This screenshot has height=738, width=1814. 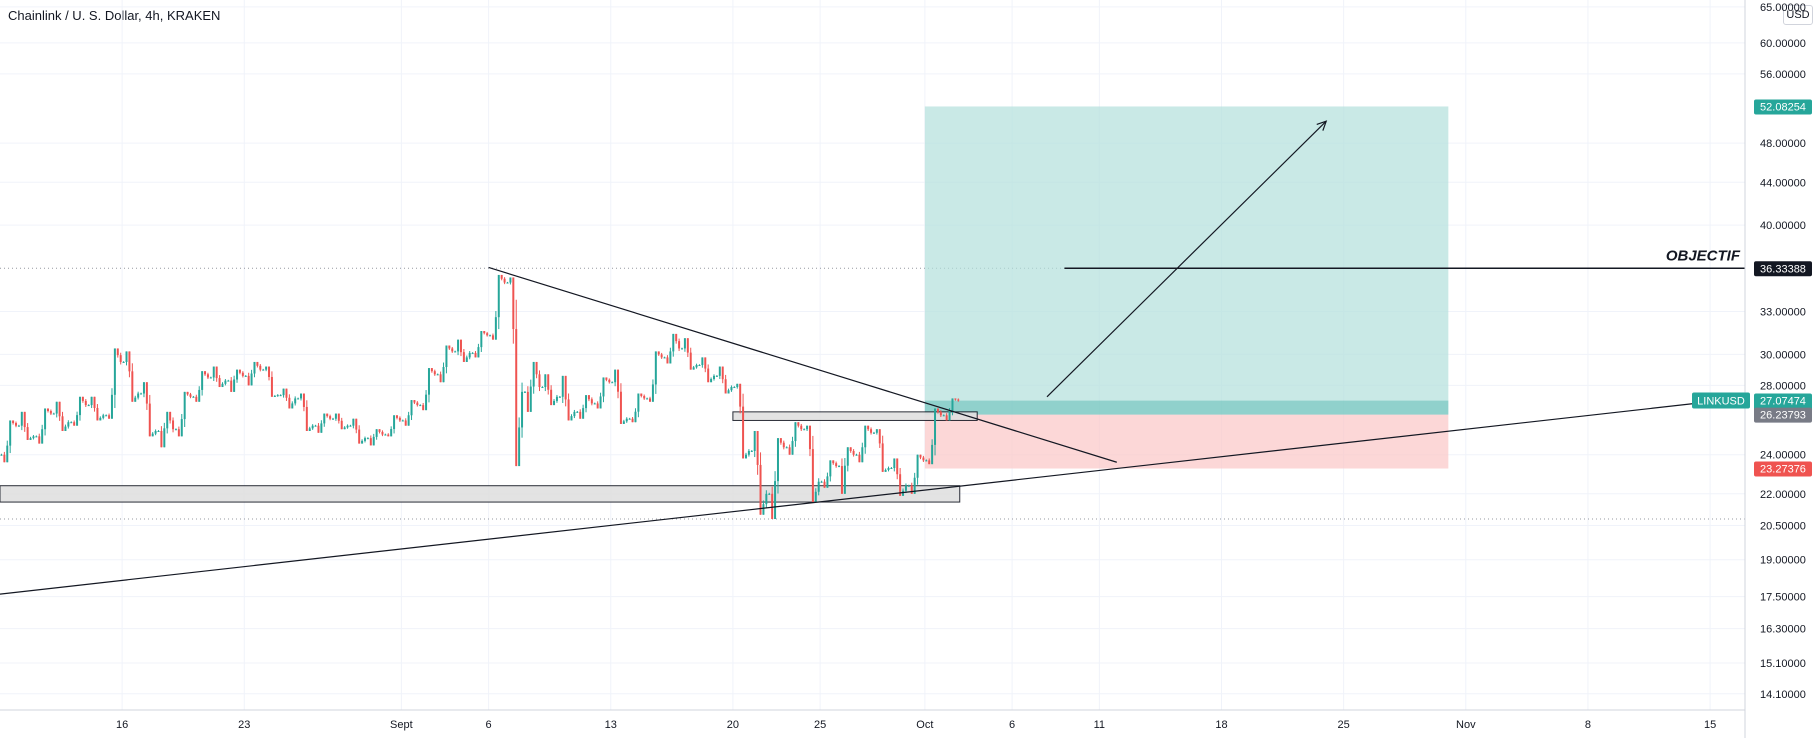 What do you see at coordinates (1710, 725) in the screenshot?
I see `x-tick-label: 15` at bounding box center [1710, 725].